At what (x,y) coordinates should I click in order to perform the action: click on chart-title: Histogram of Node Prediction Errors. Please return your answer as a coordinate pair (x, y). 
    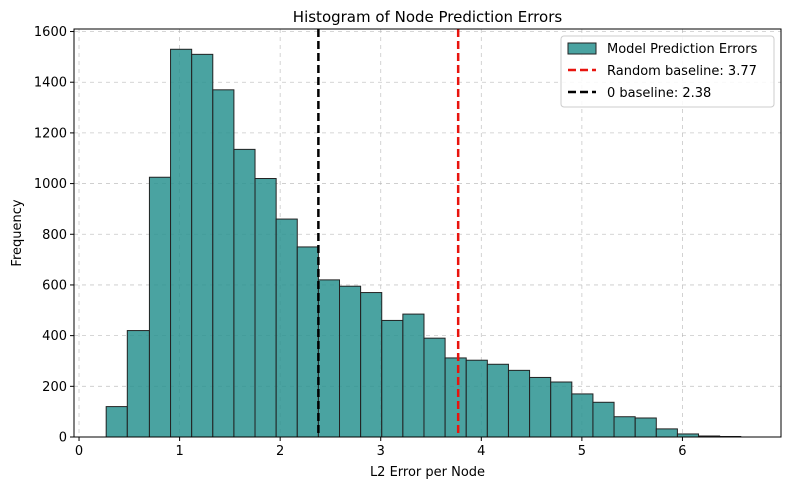
    Looking at the image, I should click on (428, 17).